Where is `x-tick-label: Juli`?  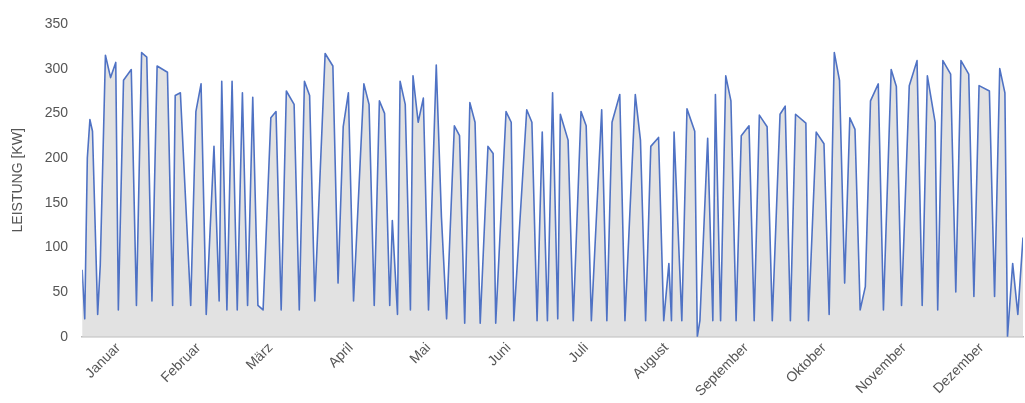
x-tick-label: Juli is located at coordinates (578, 352).